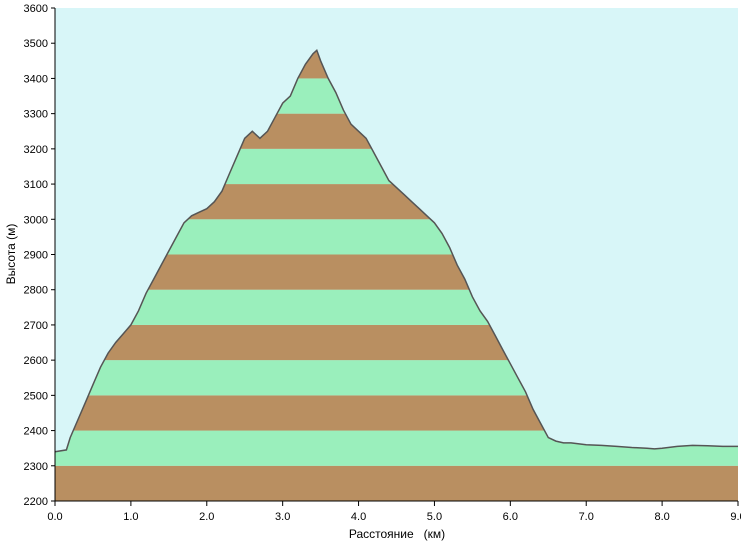  Describe the element at coordinates (36, 291) in the screenshot. I see `y-tick-label: 2800` at that location.